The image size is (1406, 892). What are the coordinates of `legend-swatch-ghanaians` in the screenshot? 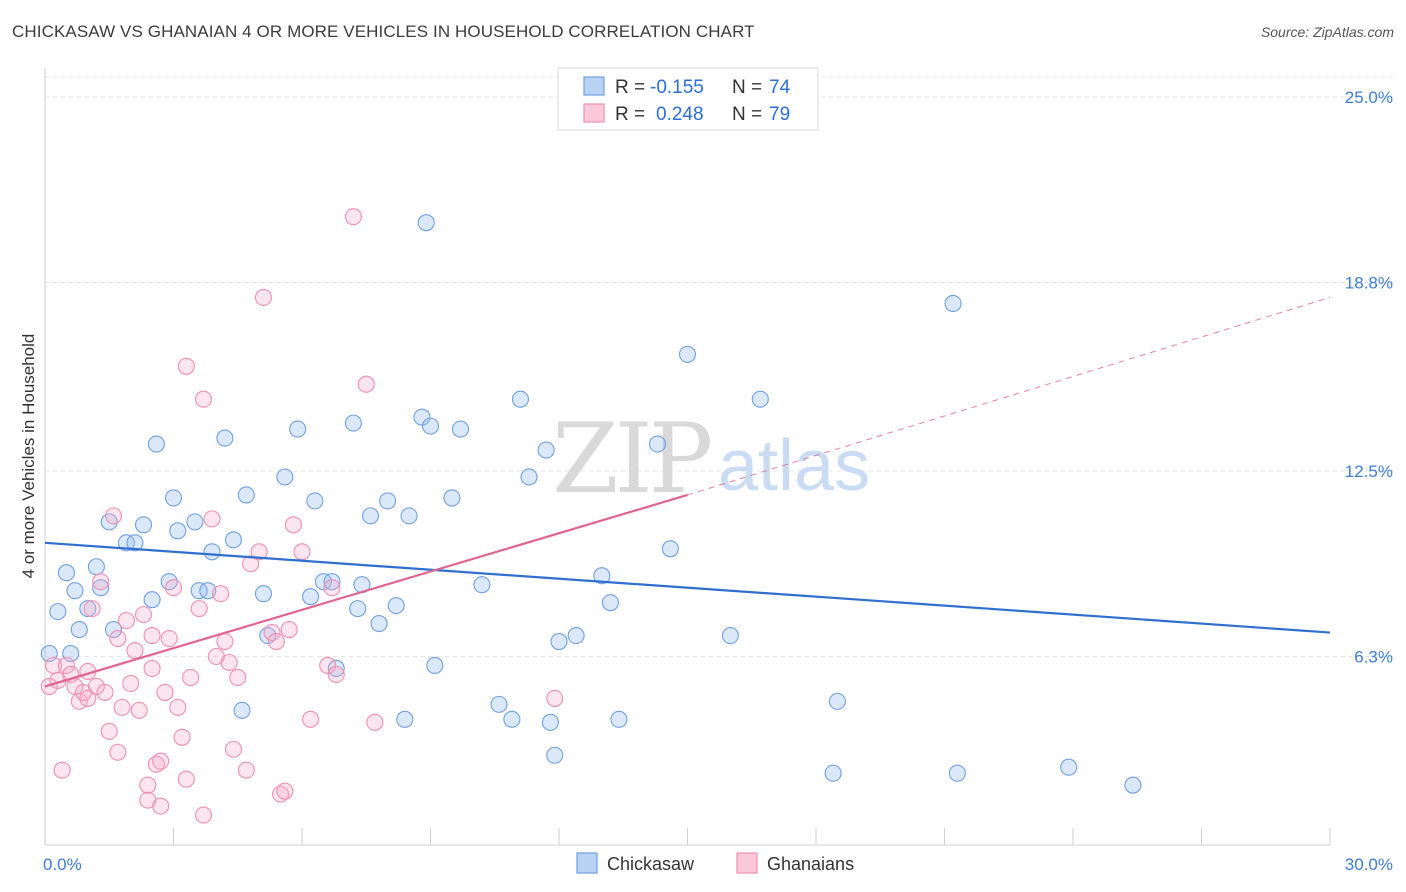 It's located at (594, 113).